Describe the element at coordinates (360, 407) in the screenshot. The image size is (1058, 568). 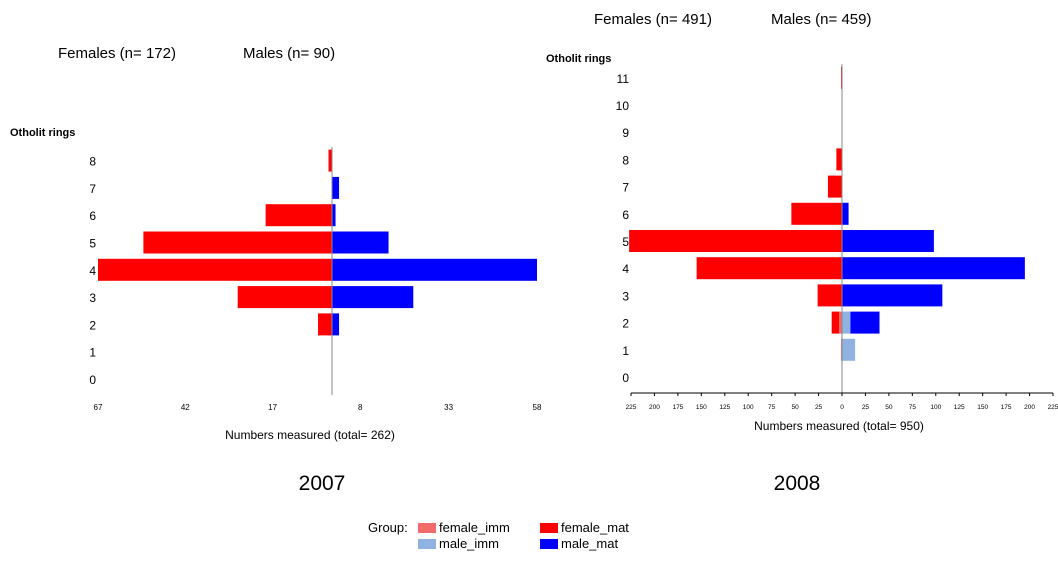
I see `x-tick-label: 8` at that location.